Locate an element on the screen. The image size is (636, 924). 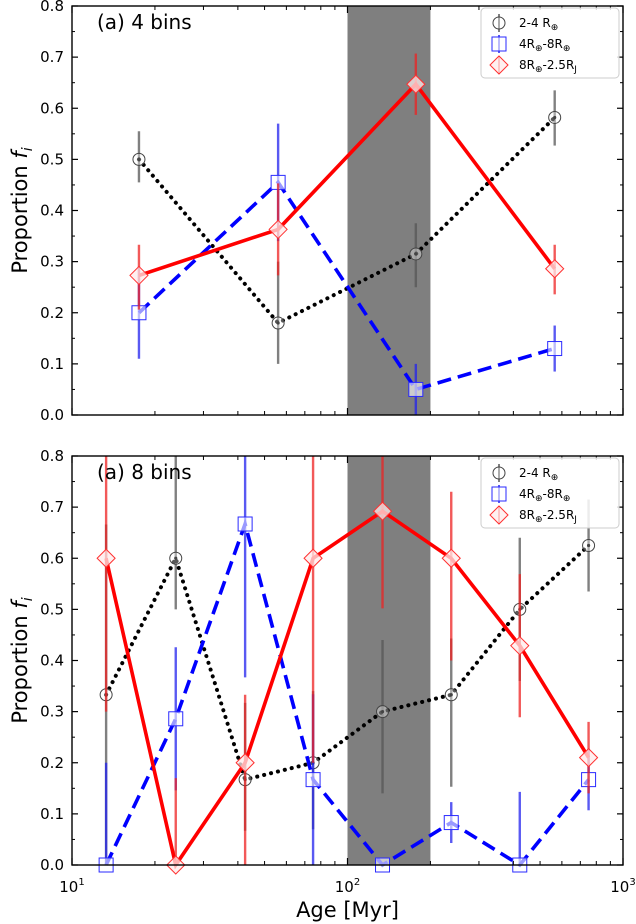
shaded-age-band is located at coordinates (389, 210).